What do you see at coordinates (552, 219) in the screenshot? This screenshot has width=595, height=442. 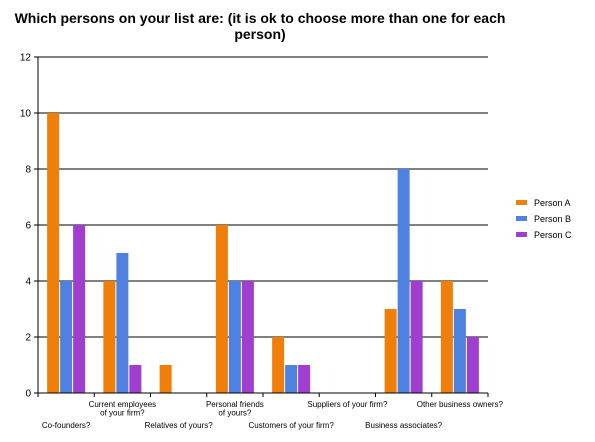 I see `legend-label: Person B` at bounding box center [552, 219].